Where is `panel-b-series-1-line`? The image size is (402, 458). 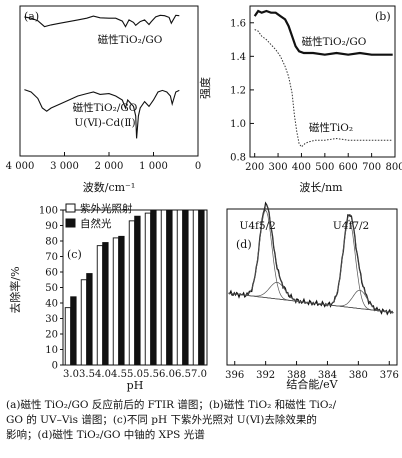 panel-b-series-1-line is located at coordinates (323, 32).